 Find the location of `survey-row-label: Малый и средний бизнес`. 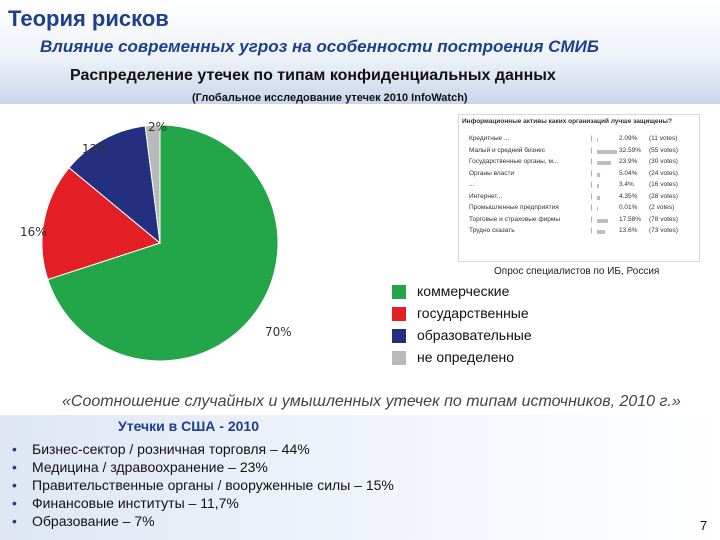

survey-row-label: Малый и средний бизнес is located at coordinates (507, 150).